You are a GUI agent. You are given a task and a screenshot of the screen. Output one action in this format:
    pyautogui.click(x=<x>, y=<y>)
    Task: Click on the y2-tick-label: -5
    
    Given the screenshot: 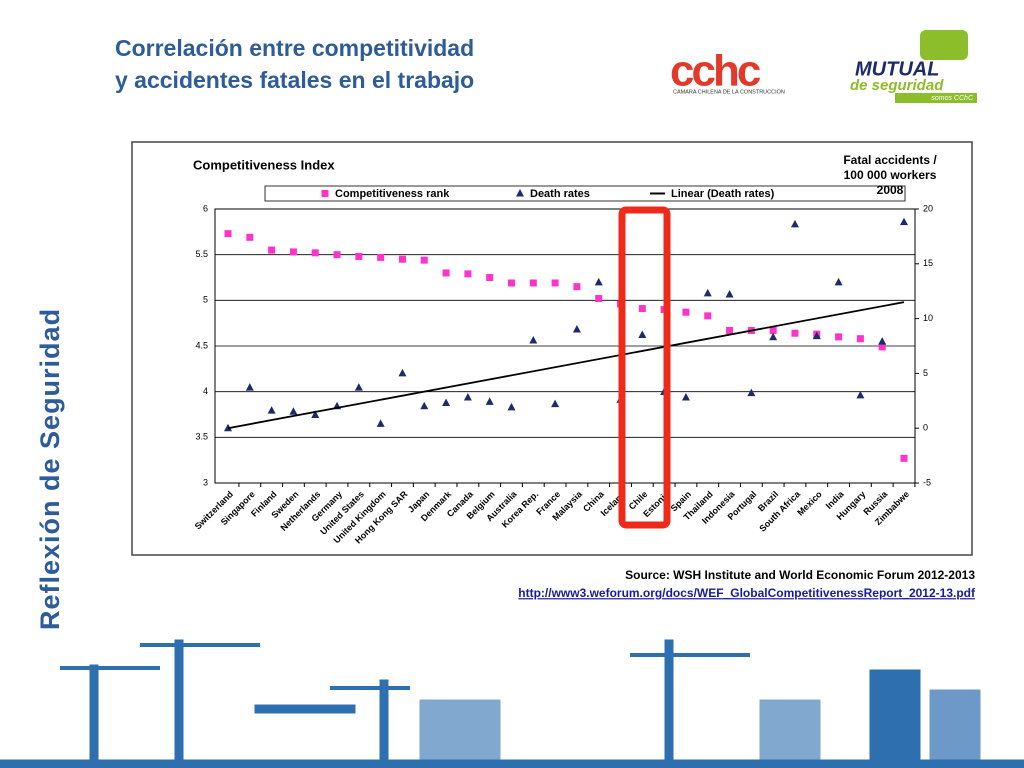 What is the action you would take?
    pyautogui.click(x=927, y=482)
    